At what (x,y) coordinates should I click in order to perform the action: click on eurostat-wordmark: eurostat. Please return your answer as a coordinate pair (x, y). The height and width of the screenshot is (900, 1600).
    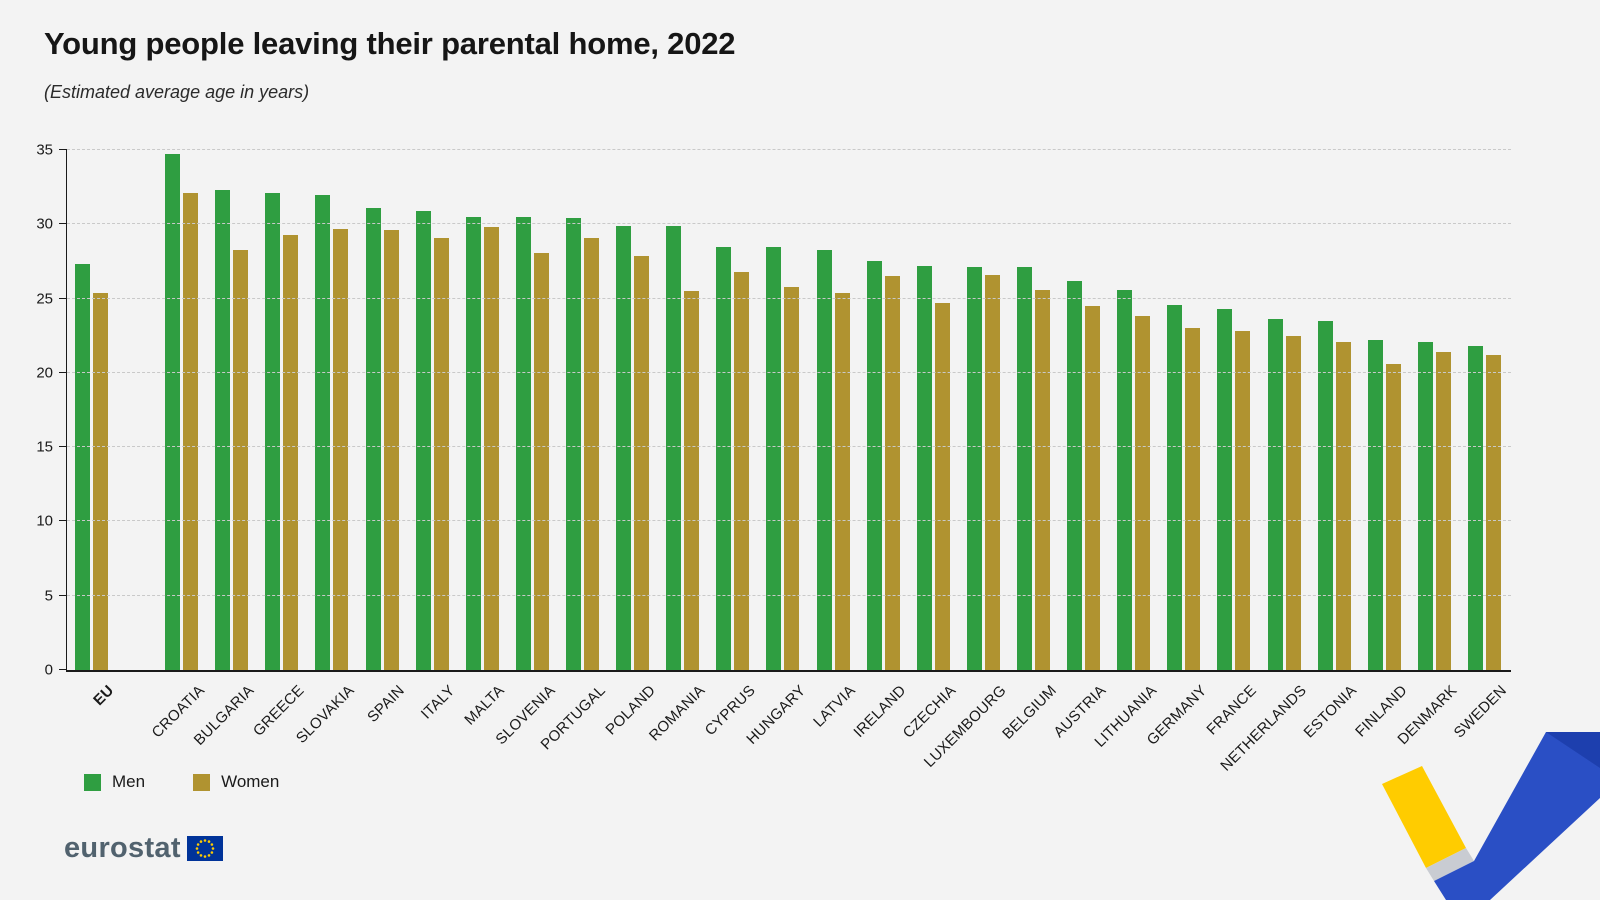
    Looking at the image, I should click on (122, 848).